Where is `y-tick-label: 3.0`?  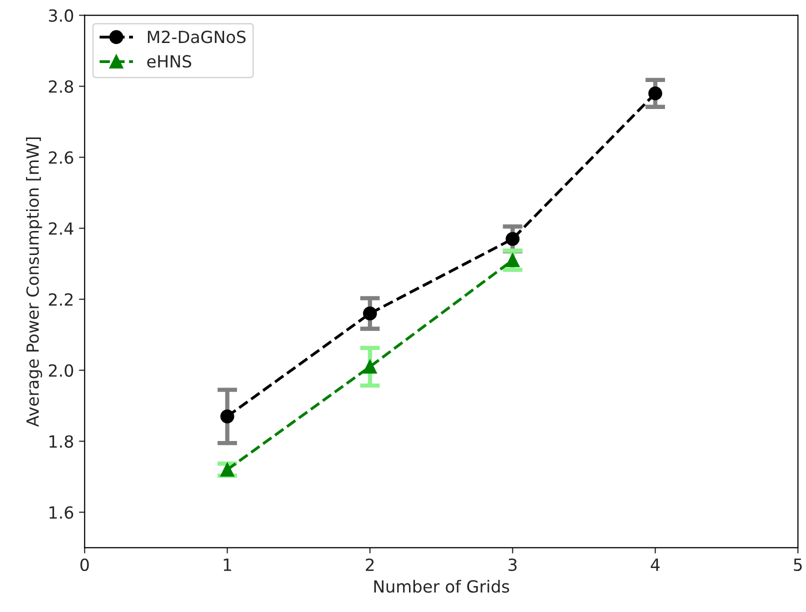 y-tick-label: 3.0 is located at coordinates (61, 15).